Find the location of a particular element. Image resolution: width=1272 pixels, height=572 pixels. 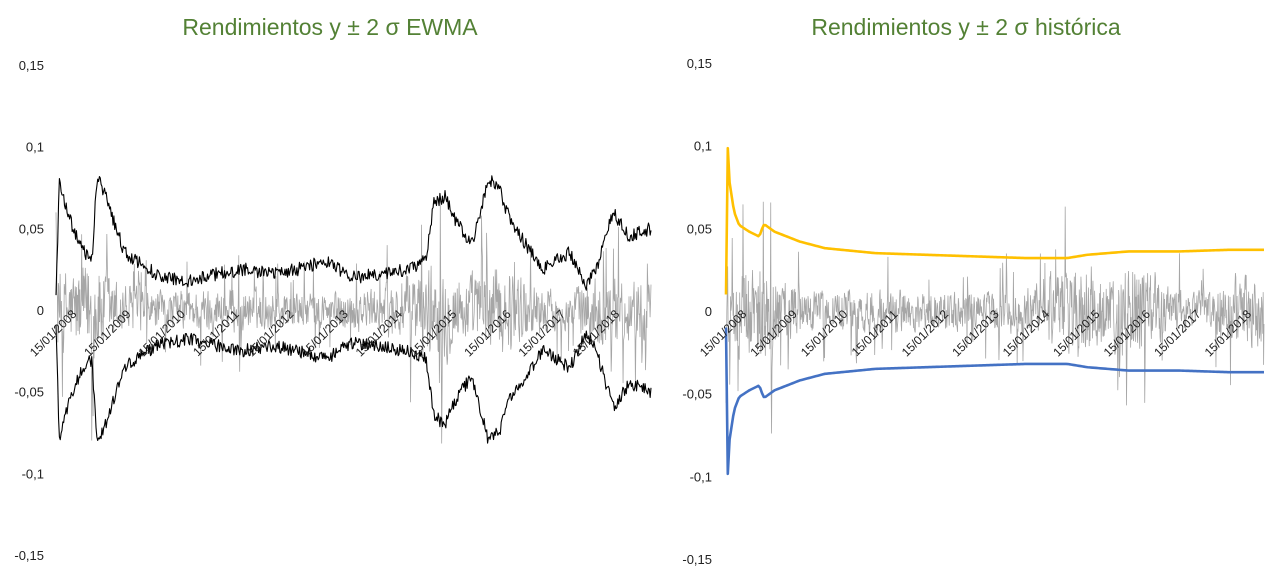

chart-title: Rendimientos y ± 2 σ histórica is located at coordinates (966, 27).